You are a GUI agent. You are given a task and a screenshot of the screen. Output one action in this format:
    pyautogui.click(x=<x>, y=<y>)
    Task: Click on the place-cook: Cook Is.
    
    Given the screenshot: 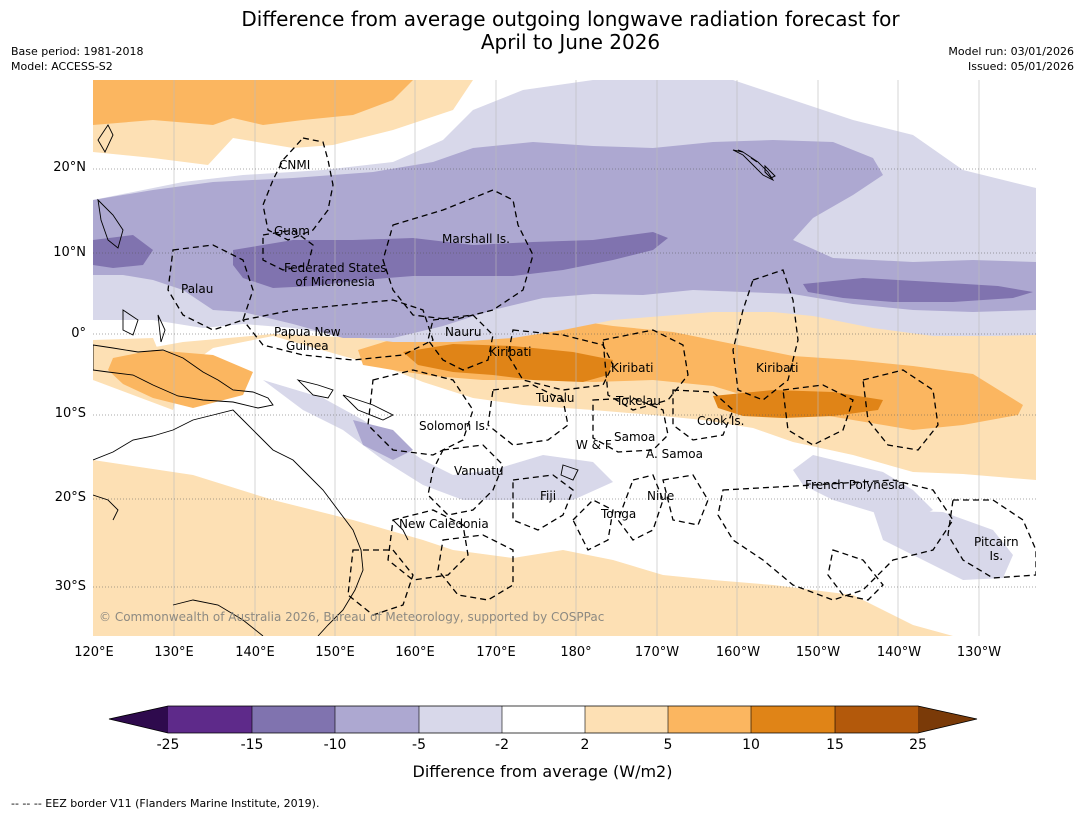 What is the action you would take?
    pyautogui.click(x=721, y=421)
    